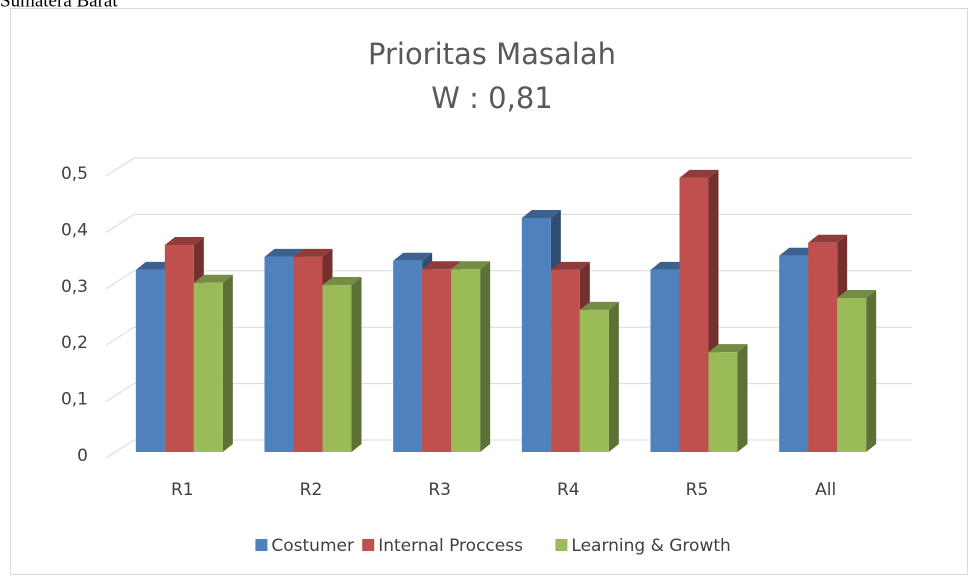 The image size is (969, 576). What do you see at coordinates (492, 54) in the screenshot?
I see `chart-title: Prioritas Masalah` at bounding box center [492, 54].